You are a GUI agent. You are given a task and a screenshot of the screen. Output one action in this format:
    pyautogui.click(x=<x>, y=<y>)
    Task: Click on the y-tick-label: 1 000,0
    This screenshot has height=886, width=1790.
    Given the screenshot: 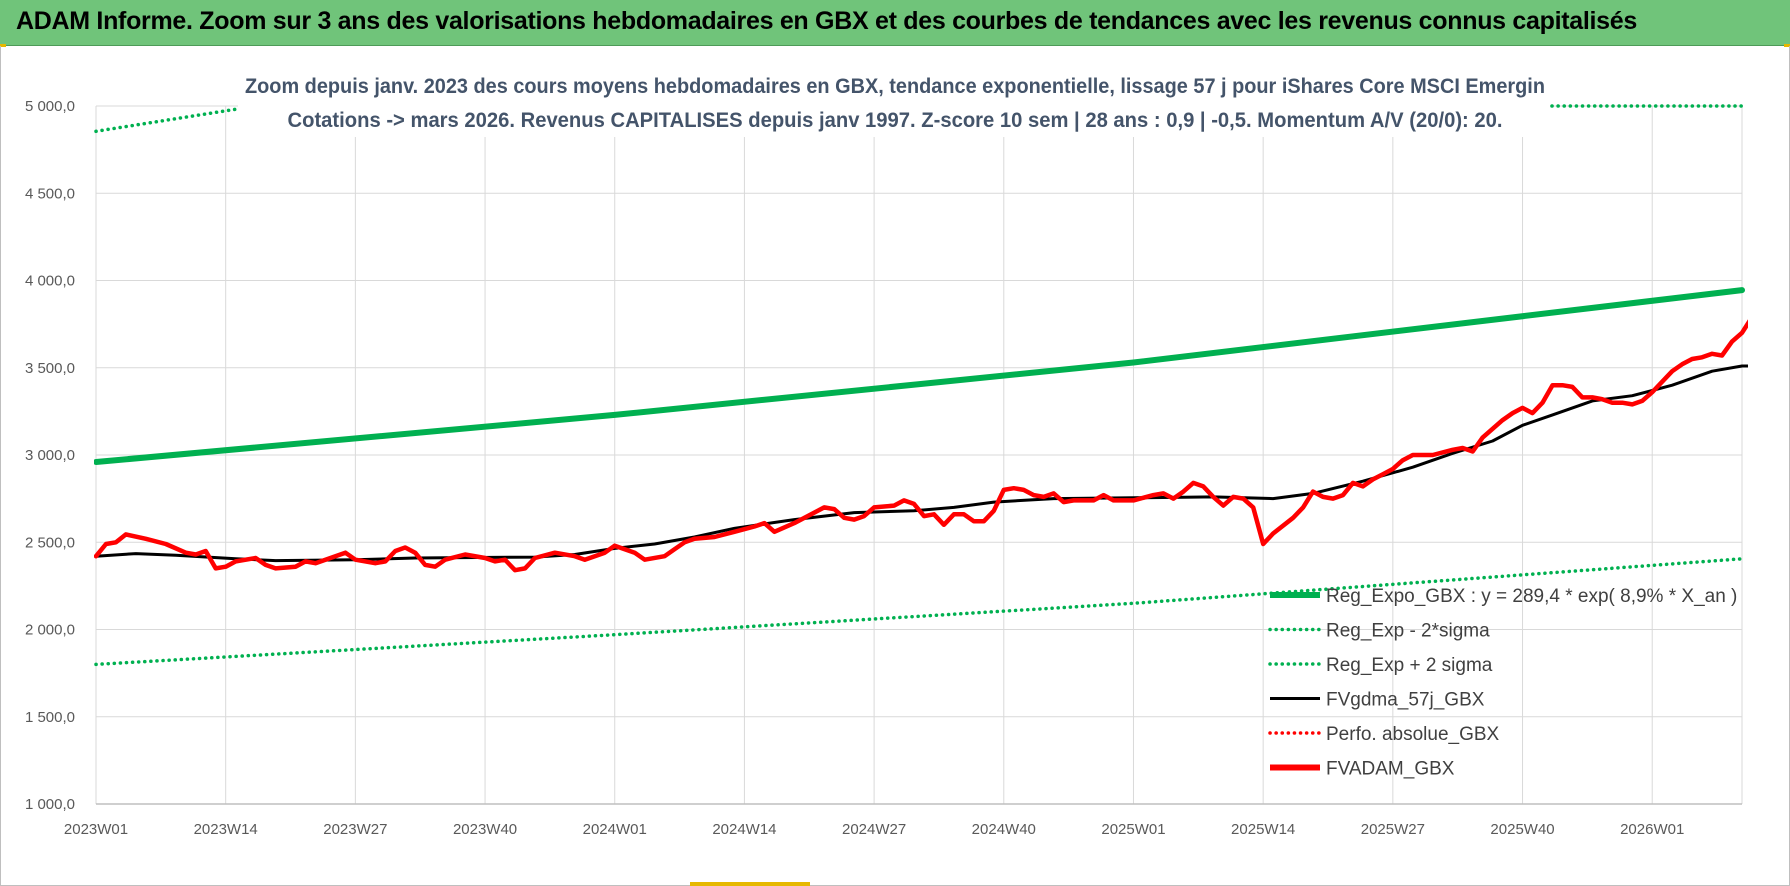 What is the action you would take?
    pyautogui.click(x=50, y=804)
    